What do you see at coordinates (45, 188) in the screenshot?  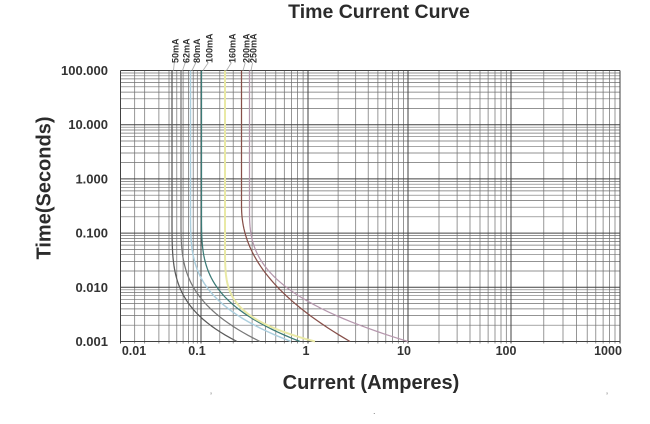 I see `svg-text: Time(Seconds)` at bounding box center [45, 188].